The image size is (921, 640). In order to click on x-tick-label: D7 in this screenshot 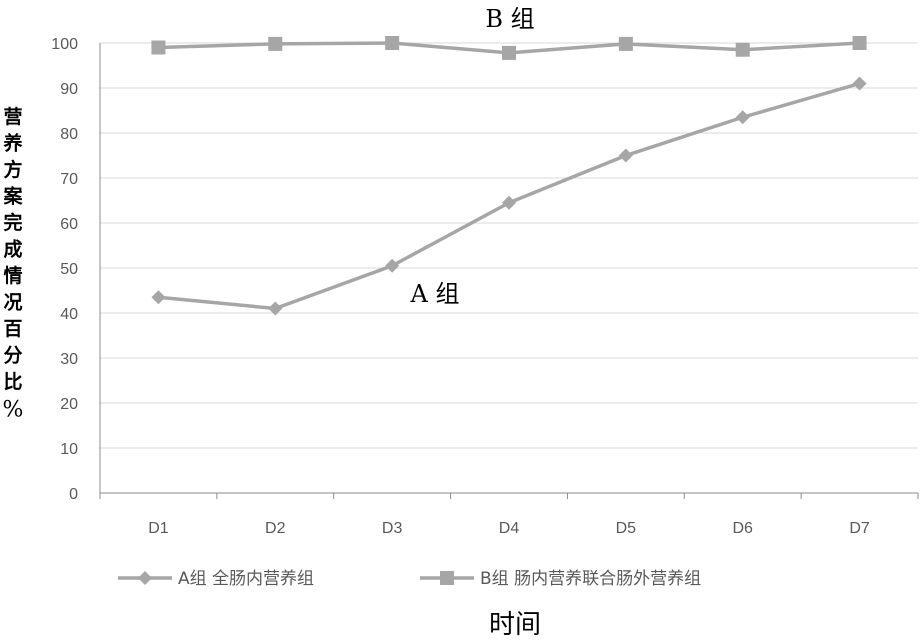, I will do `click(859, 528)`.